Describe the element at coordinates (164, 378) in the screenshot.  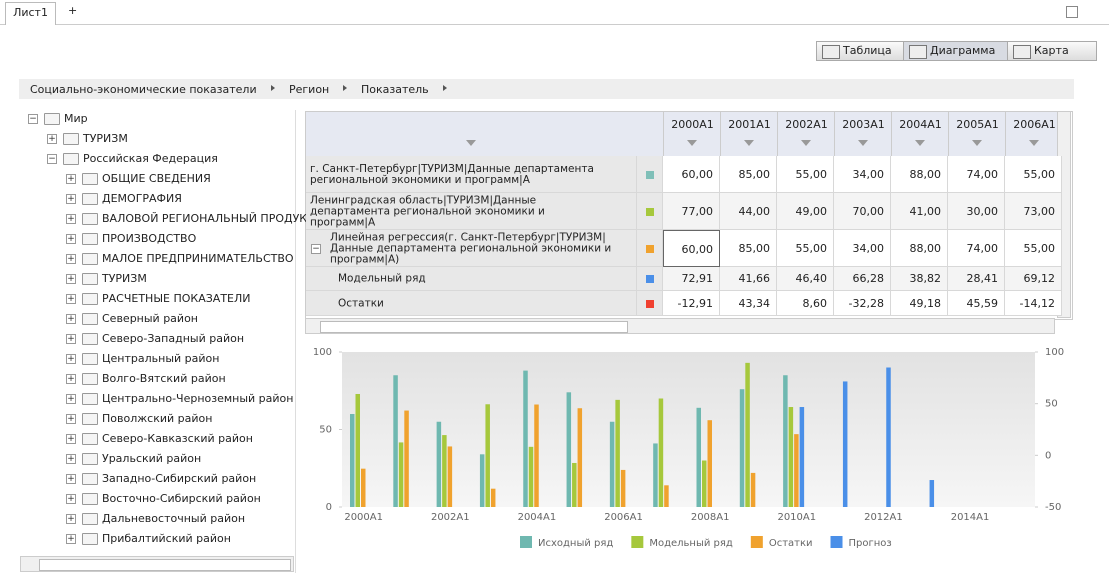
I see `tree-item: Волго-Вятский район` at that location.